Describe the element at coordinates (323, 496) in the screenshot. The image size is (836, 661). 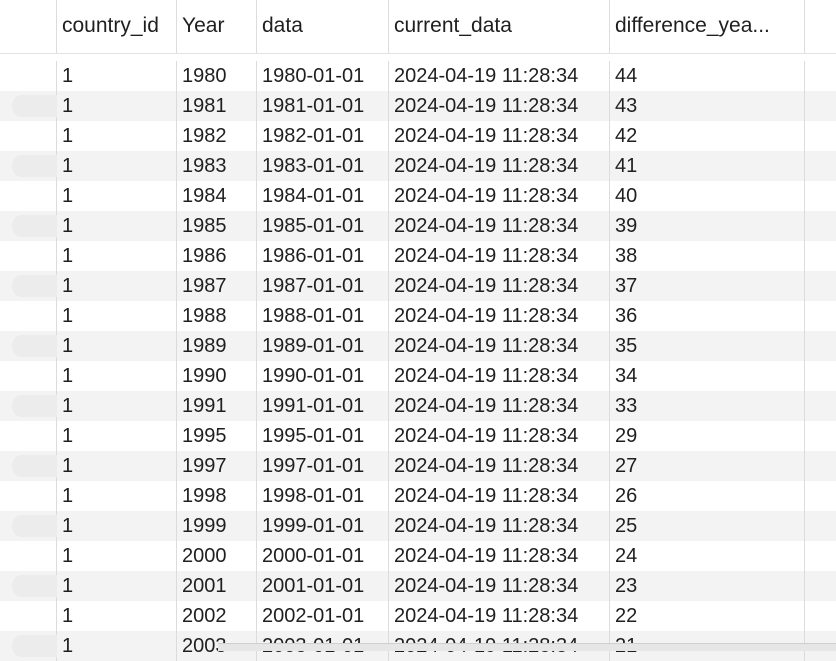
I see `cell-data: 1998-01-01` at that location.